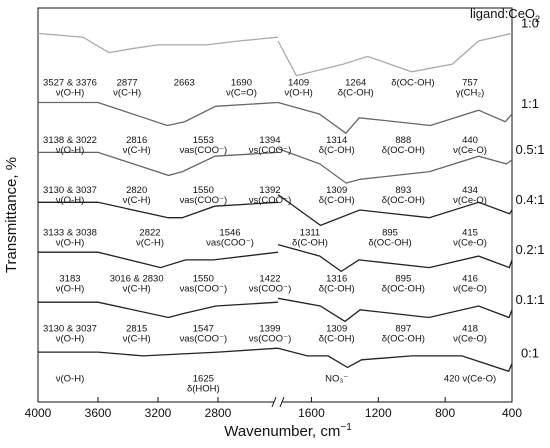 The width and height of the screenshot is (550, 448). I want to click on peak-annotation: 2877, so click(127, 83).